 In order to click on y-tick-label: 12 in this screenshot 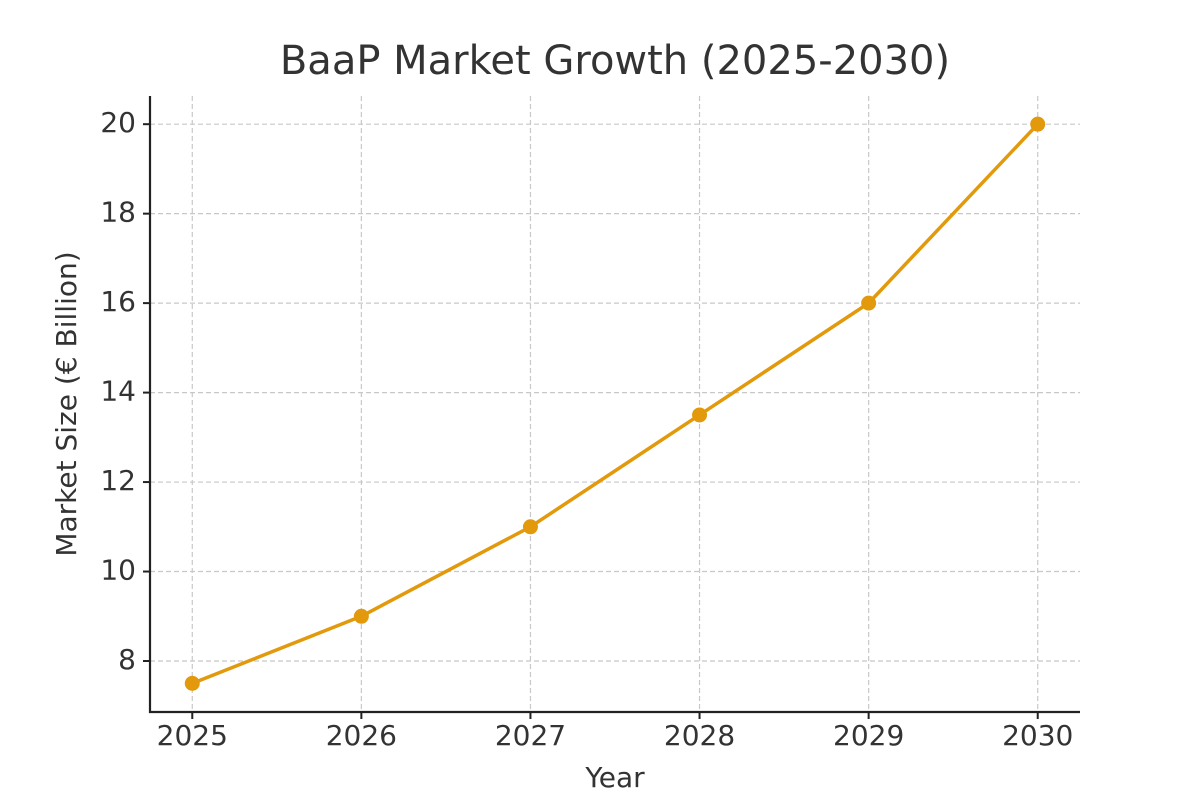, I will do `click(118, 480)`.